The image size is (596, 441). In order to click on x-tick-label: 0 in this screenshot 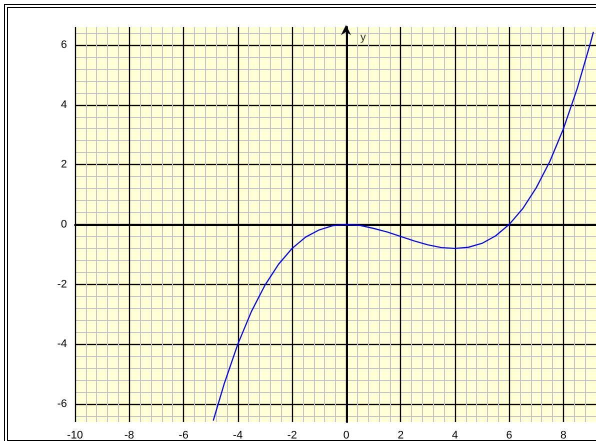, I will do `click(346, 435)`.